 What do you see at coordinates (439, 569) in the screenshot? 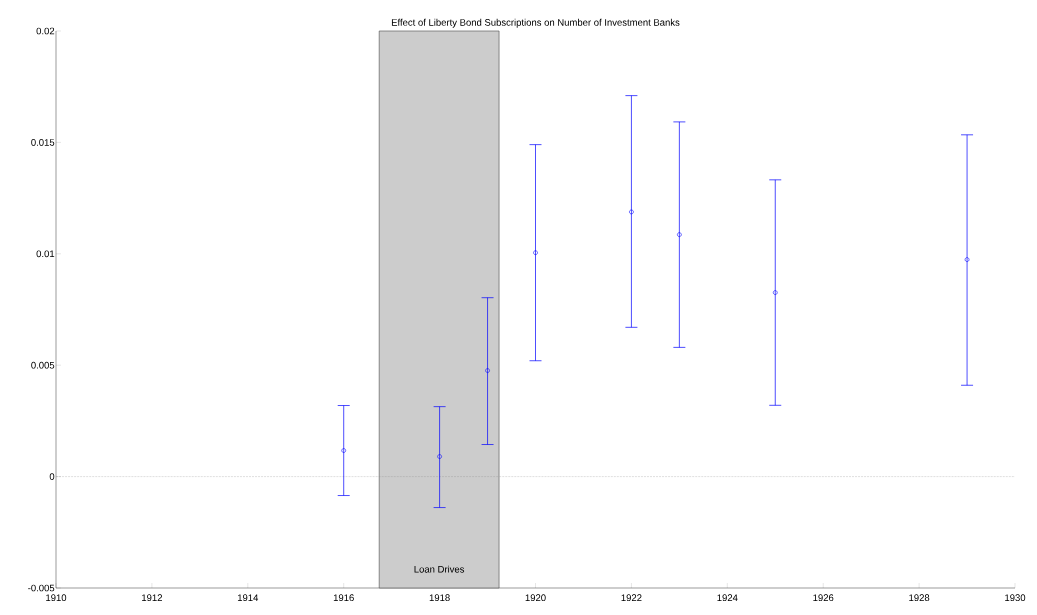
I see `band-label: Loan Drives` at bounding box center [439, 569].